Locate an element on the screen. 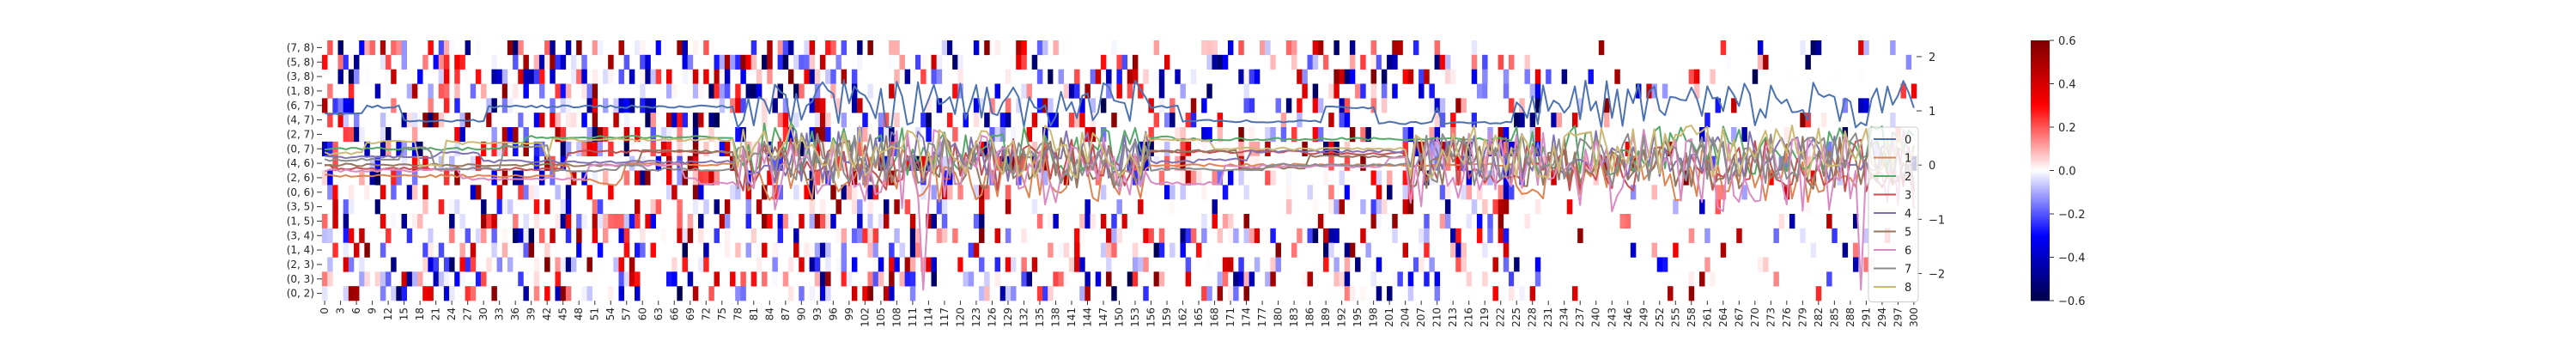 The height and width of the screenshot is (347, 2576). x-tick-label: 45 is located at coordinates (563, 313).